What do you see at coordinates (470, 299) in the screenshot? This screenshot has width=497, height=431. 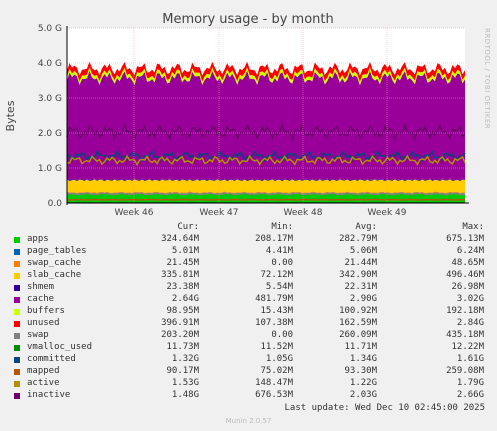 I see `legend-max: 3.02G` at bounding box center [470, 299].